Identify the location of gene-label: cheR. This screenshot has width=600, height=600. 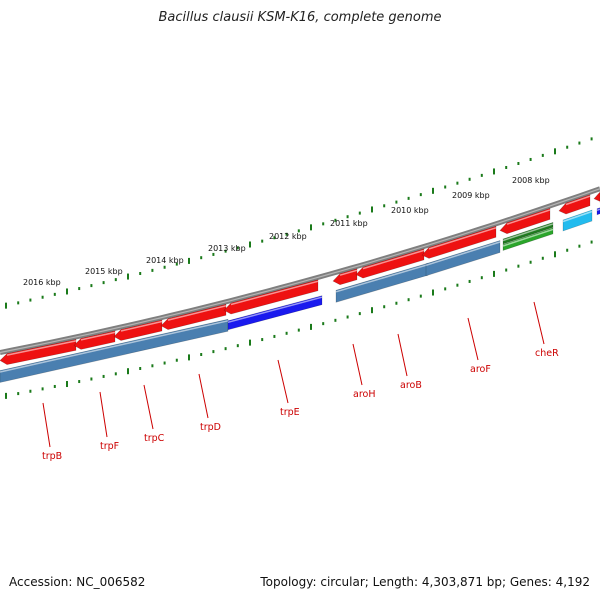
(547, 353).